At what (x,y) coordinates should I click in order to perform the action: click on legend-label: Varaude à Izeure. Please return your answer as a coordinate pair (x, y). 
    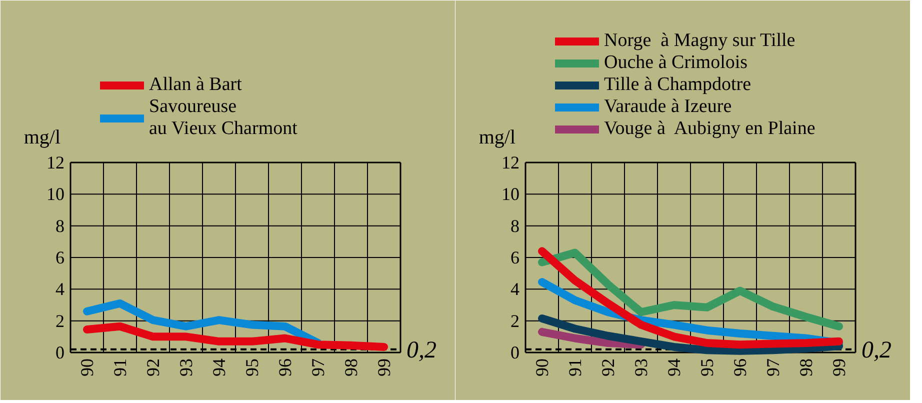
    Looking at the image, I should click on (668, 107).